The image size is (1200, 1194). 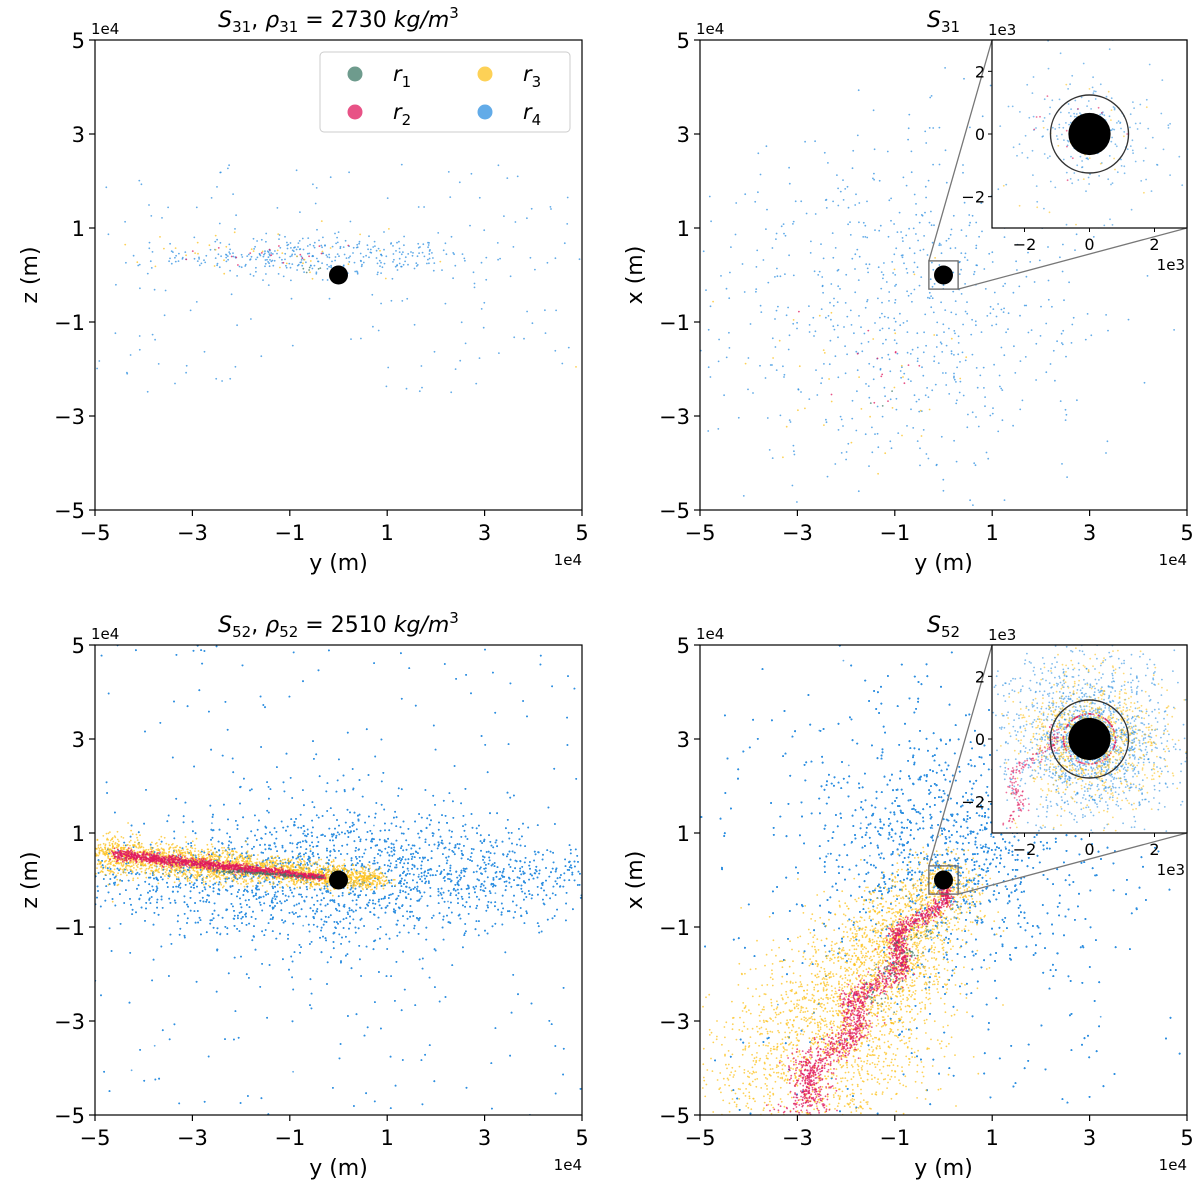 What do you see at coordinates (895, 352) in the screenshot?
I see `point-r2` at bounding box center [895, 352].